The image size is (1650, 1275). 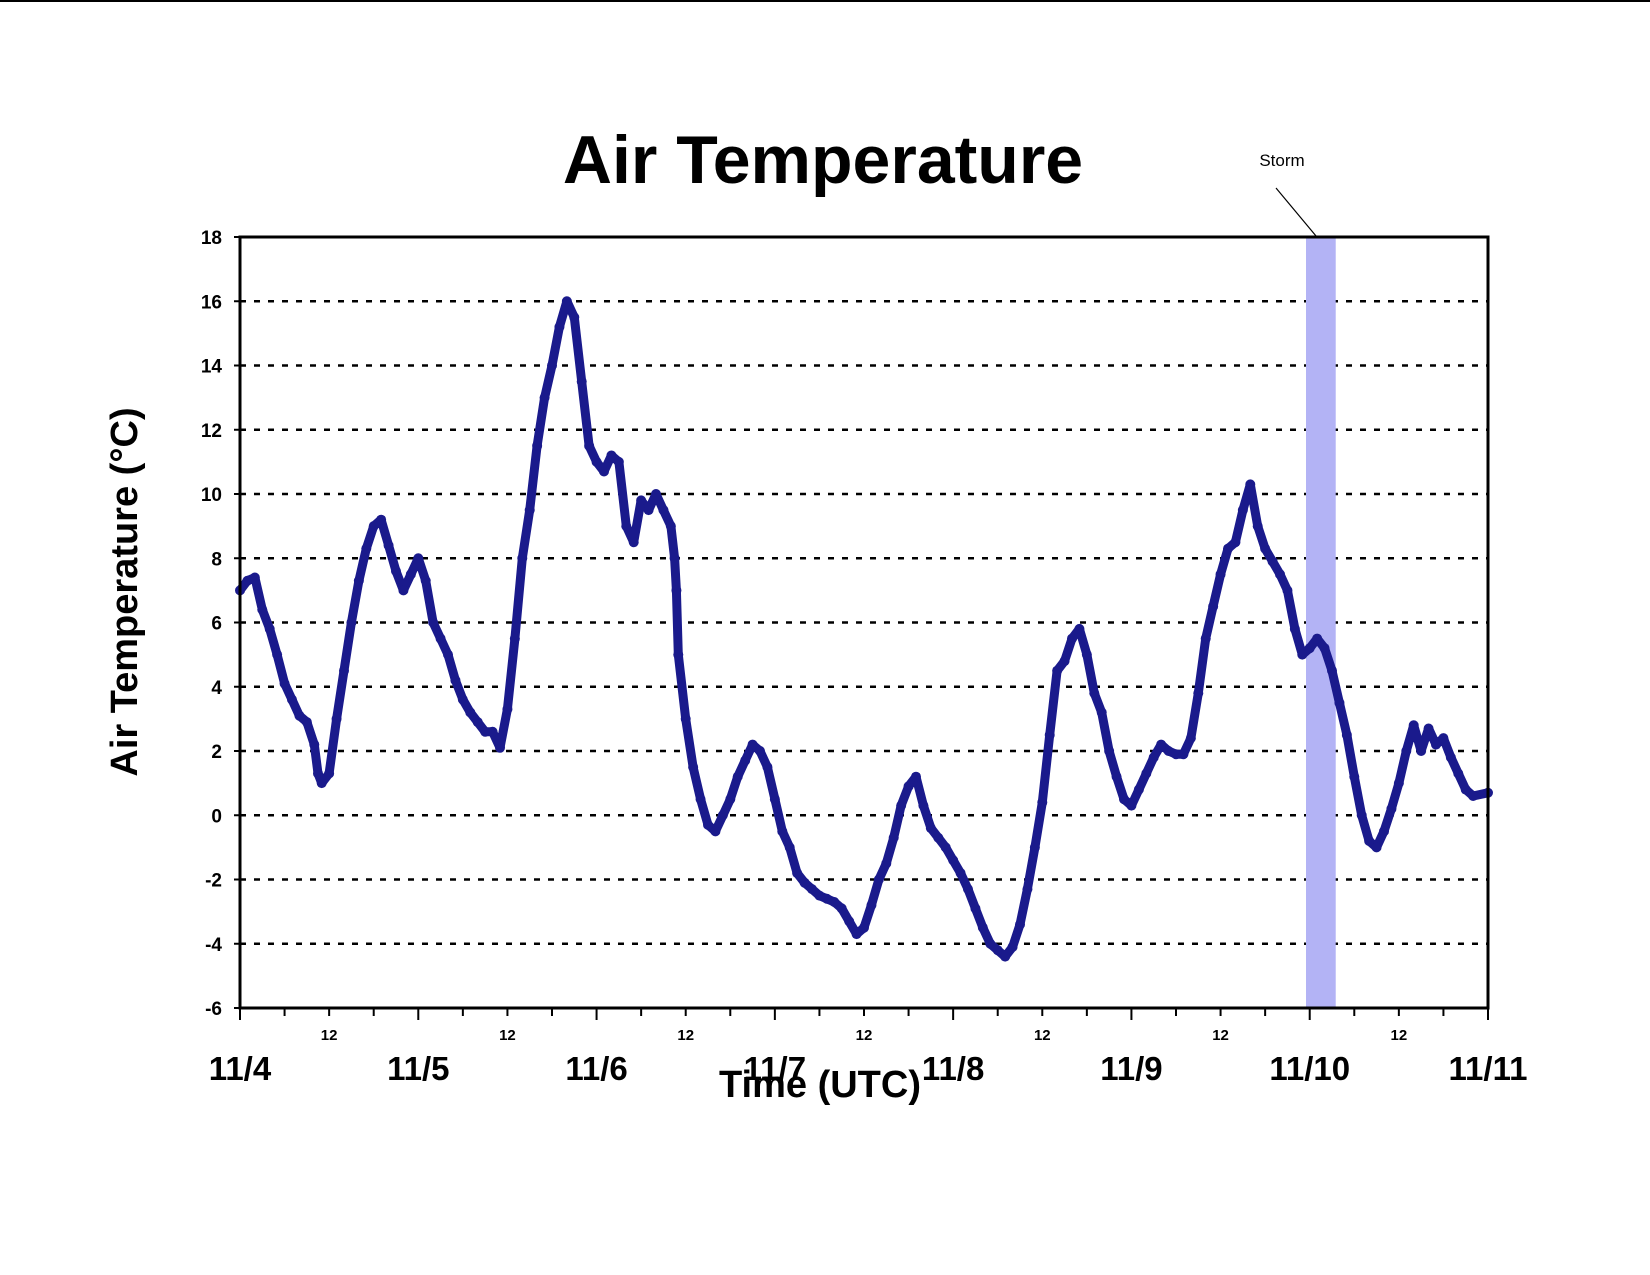 What do you see at coordinates (213, 1009) in the screenshot?
I see `y-tick-label: -6` at bounding box center [213, 1009].